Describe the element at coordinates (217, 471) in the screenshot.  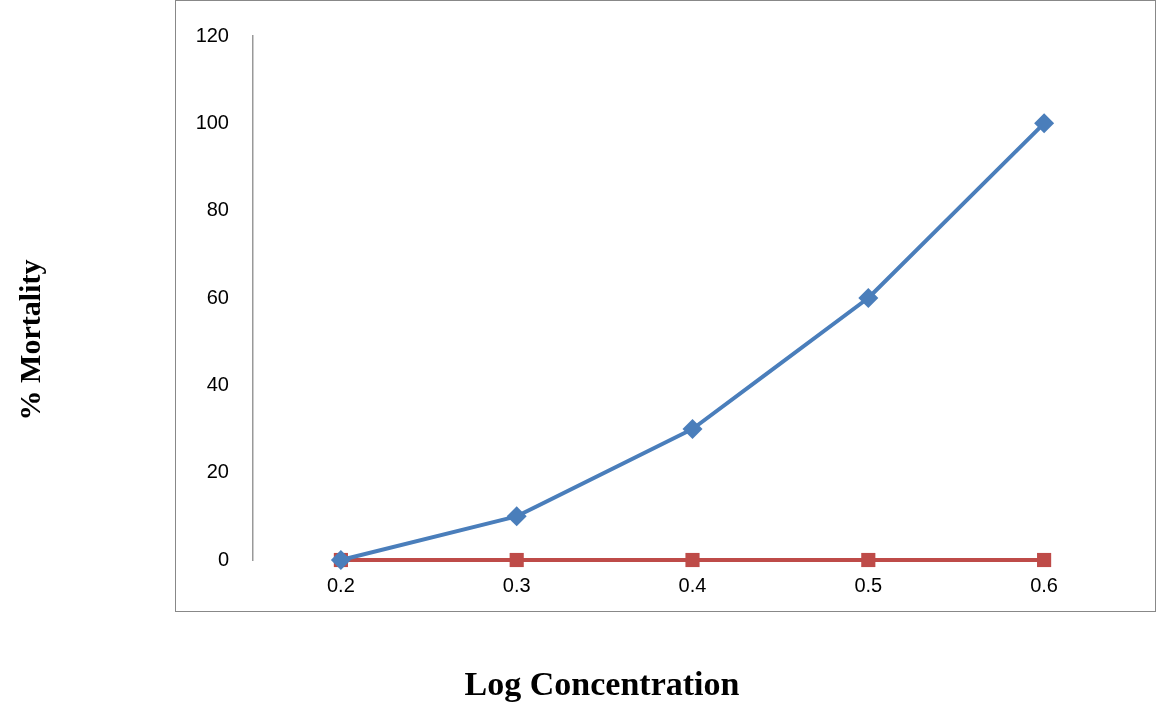
I see `y-tick-label: 20` at that location.